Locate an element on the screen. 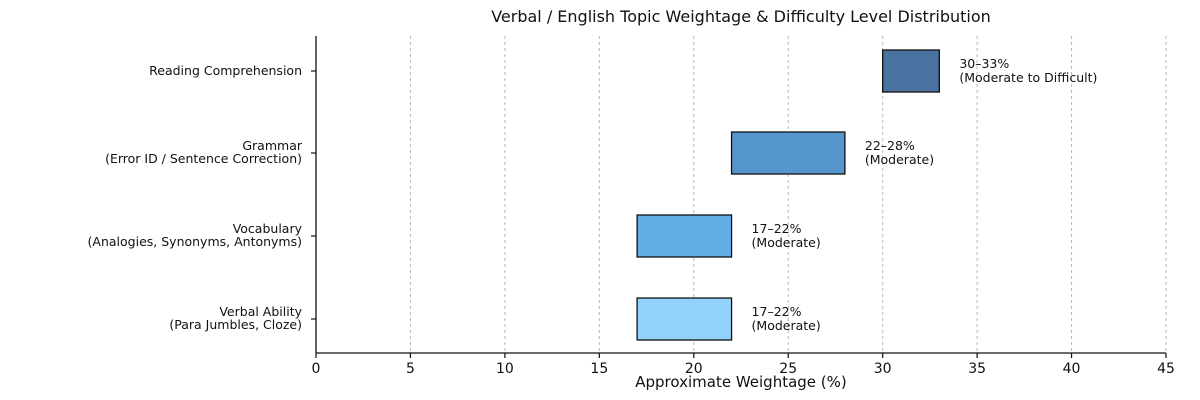 This screenshot has height=400, width=1200. x-tick-label: 5 is located at coordinates (410, 369).